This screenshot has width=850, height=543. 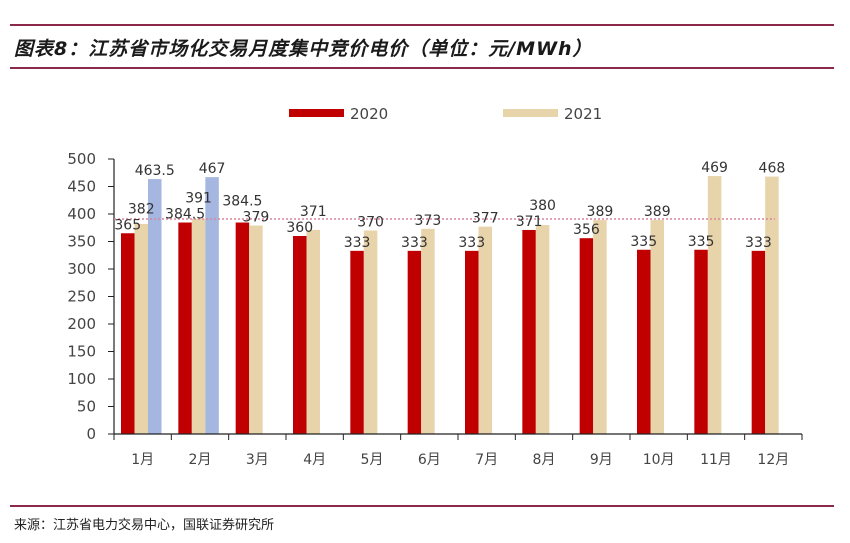 I want to click on data-label-2021-7月: 377, so click(x=485, y=219).